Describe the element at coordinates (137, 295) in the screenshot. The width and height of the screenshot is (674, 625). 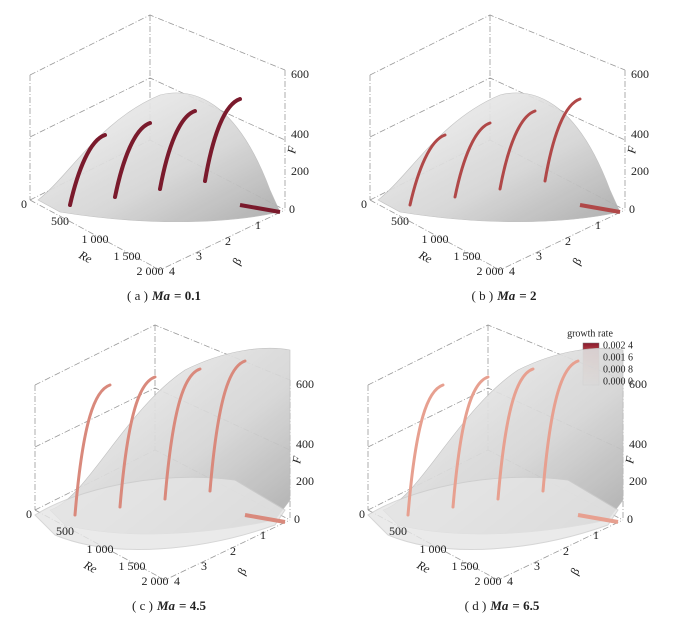
I see `caption-label: ( a )` at that location.